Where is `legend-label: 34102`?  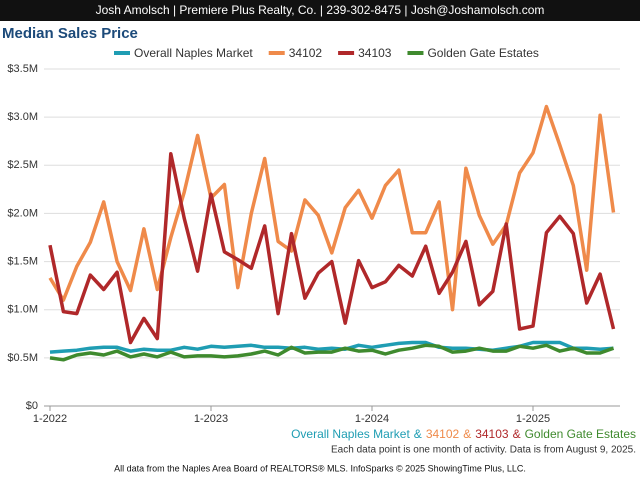 legend-label: 34102 is located at coordinates (306, 53).